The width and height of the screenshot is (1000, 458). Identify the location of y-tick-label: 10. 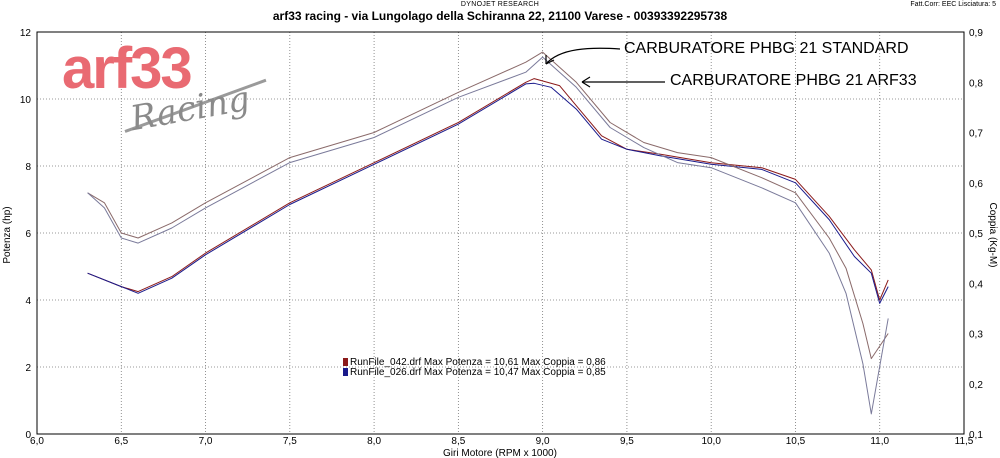
(26, 100).